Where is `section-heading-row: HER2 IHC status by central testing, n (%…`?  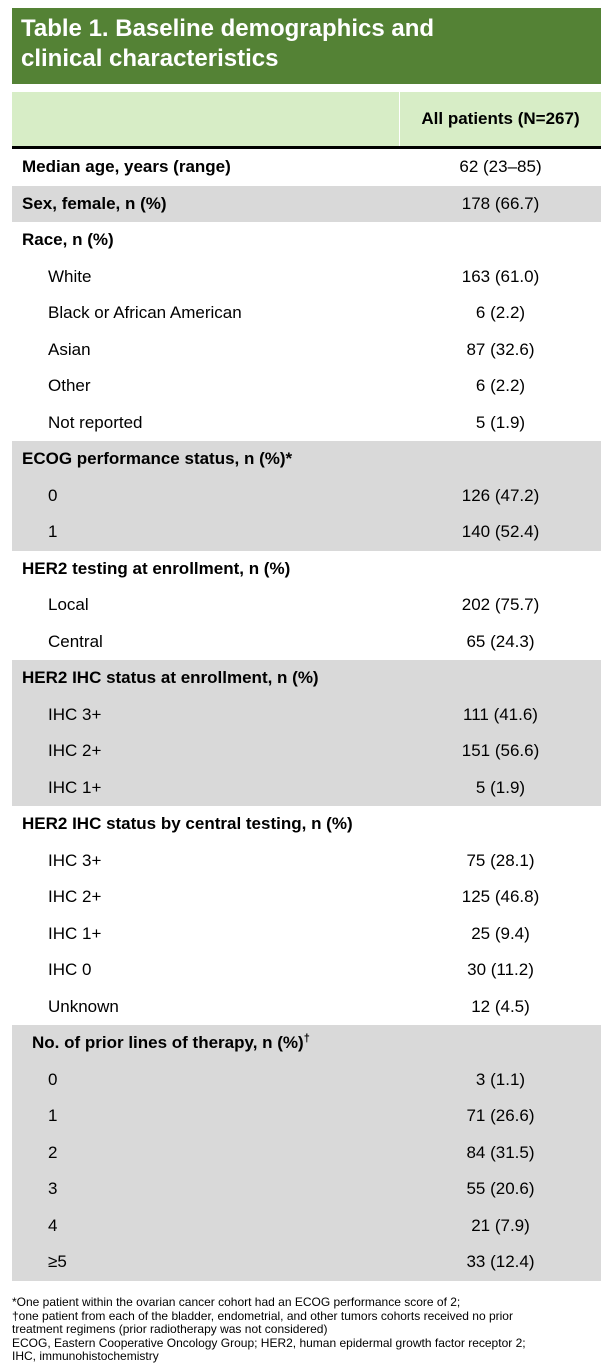 section-heading-row: HER2 IHC status by central testing, n (%… is located at coordinates (306, 824).